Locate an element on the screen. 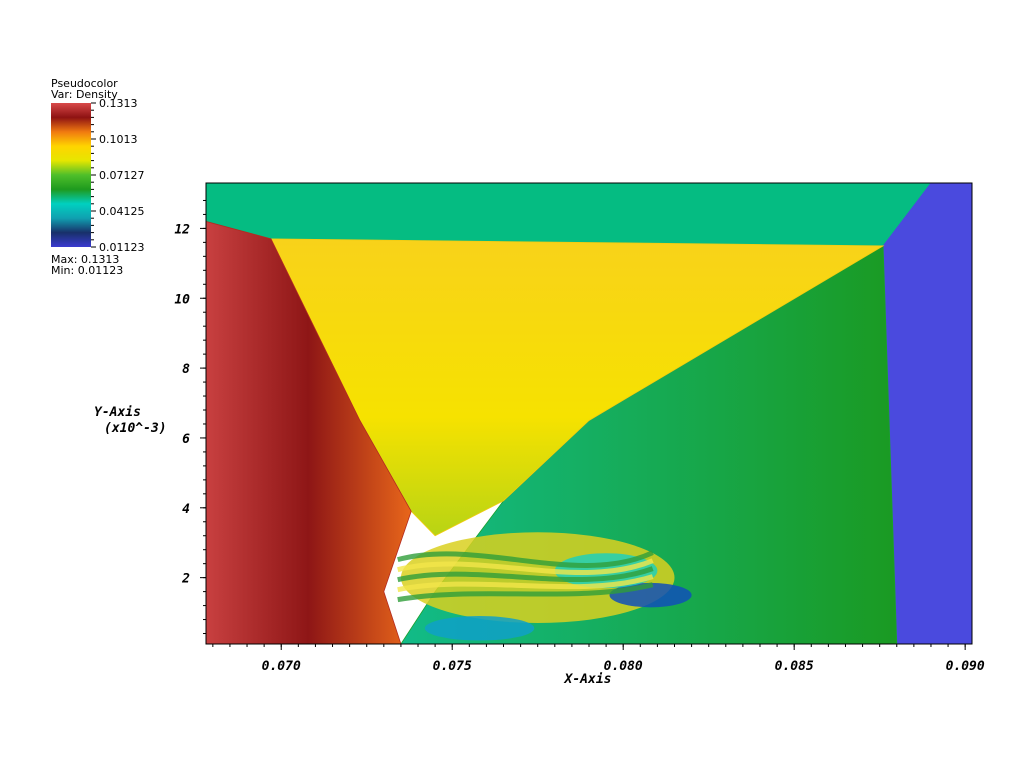 The image size is (1024, 760). colorbar-tick-label: 0.04125 is located at coordinates (122, 211).